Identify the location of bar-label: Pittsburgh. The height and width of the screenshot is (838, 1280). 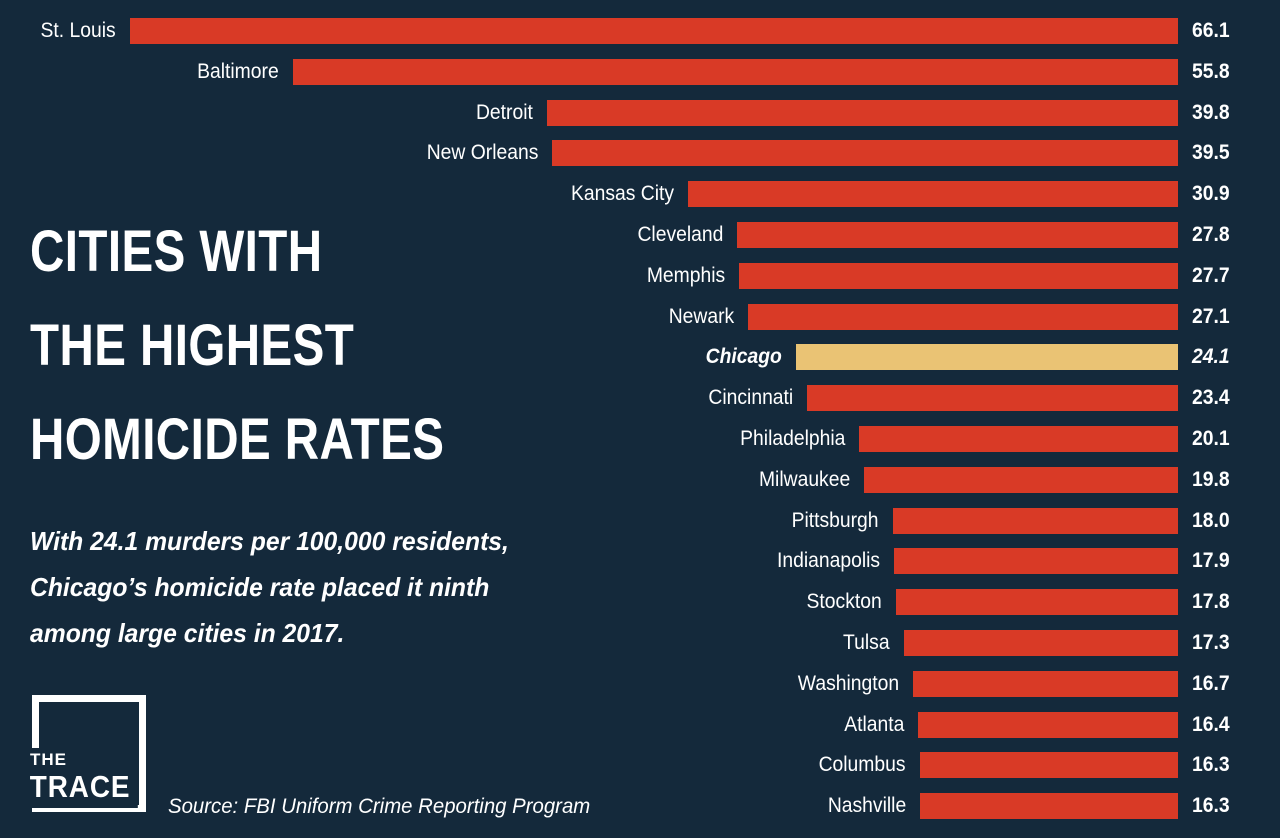
(835, 520).